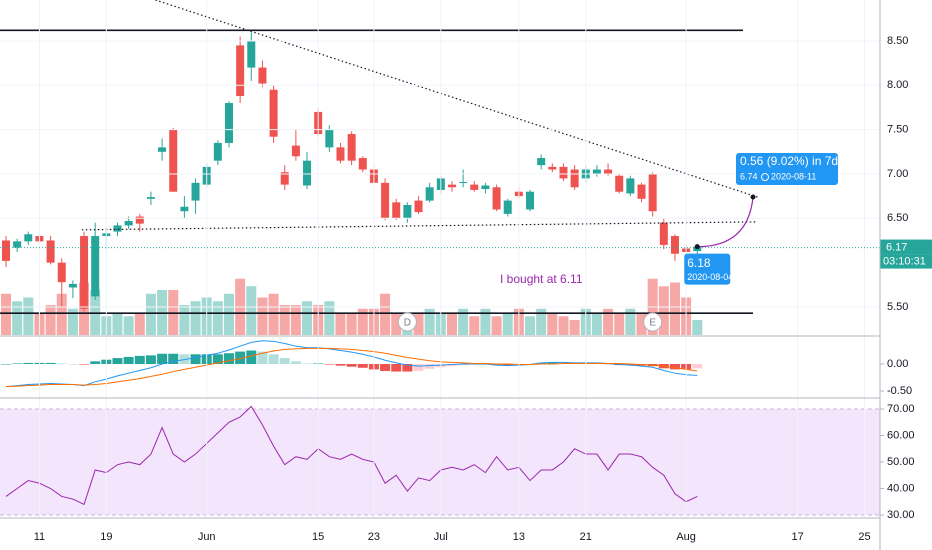 Image resolution: width=932 pixels, height=550 pixels. I want to click on projection-arrow, so click(725, 222).